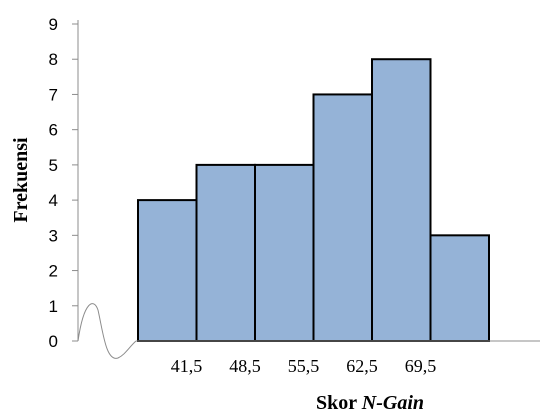 The height and width of the screenshot is (418, 540). Describe the element at coordinates (53, 59) in the screenshot. I see `y-tick-label: 8` at that location.